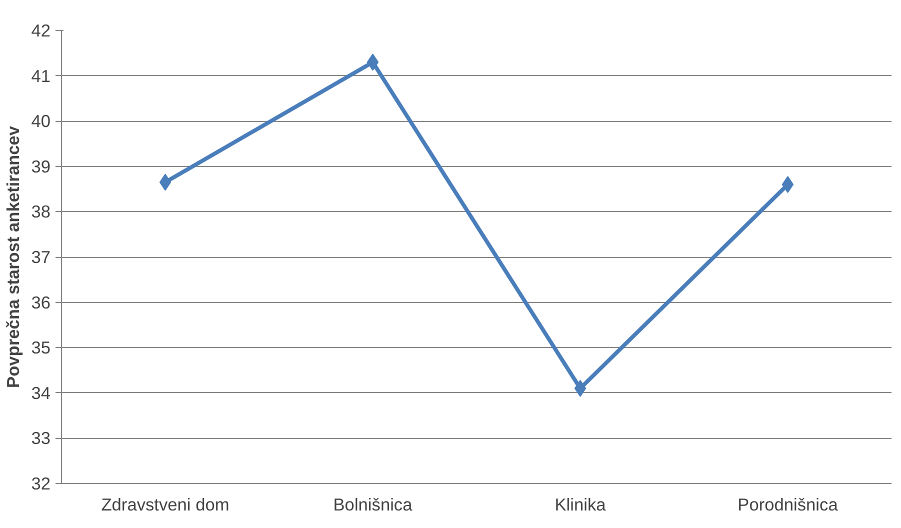 The image size is (901, 528). What do you see at coordinates (41, 348) in the screenshot?
I see `y-tick-label: 35` at bounding box center [41, 348].